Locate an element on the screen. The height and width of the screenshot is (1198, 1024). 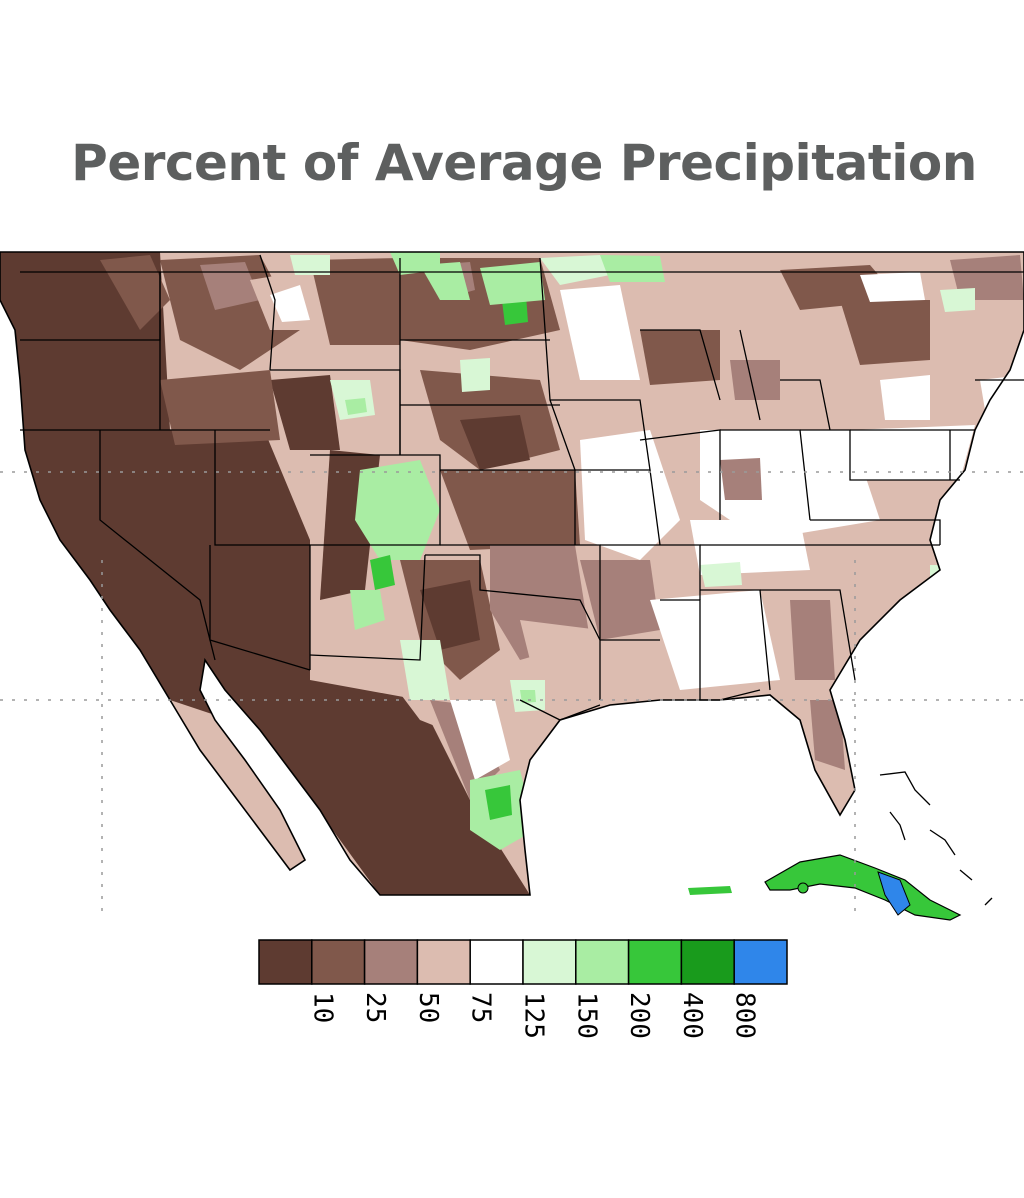
map-title: Percent of Average Precipitation is located at coordinates (524, 163).